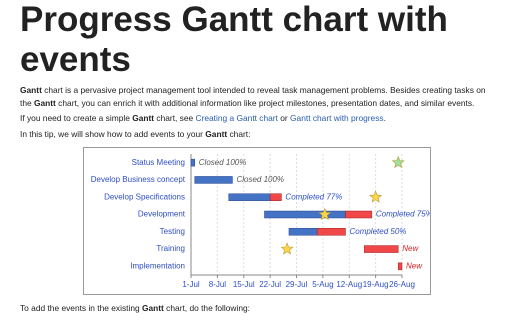 Image resolution: width=512 pixels, height=320 pixels. I want to click on x-tick-label: 29-Jul, so click(297, 284).